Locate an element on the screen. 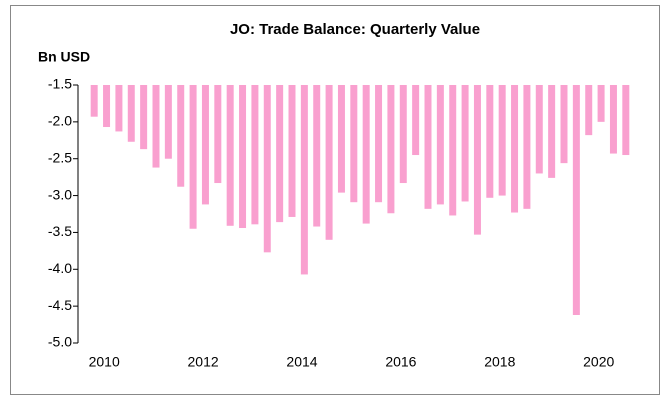 The image size is (667, 400). y-tick-label: -2.5 is located at coordinates (60, 157).